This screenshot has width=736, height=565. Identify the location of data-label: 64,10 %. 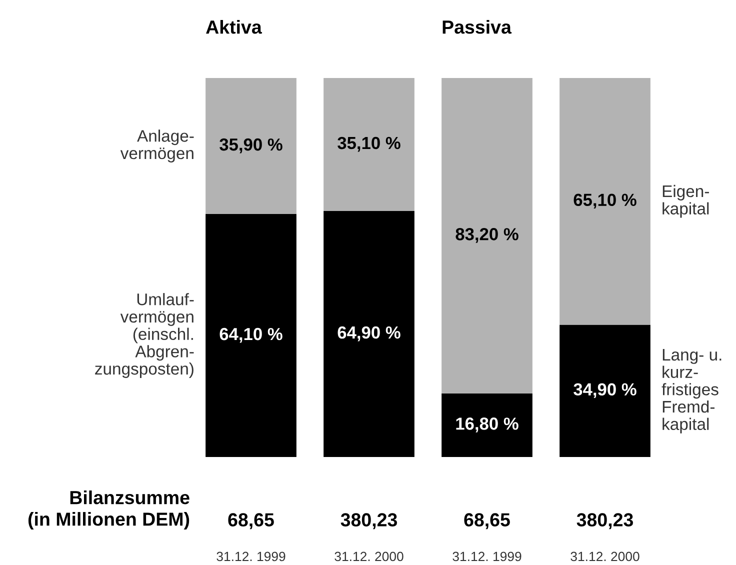
(251, 335).